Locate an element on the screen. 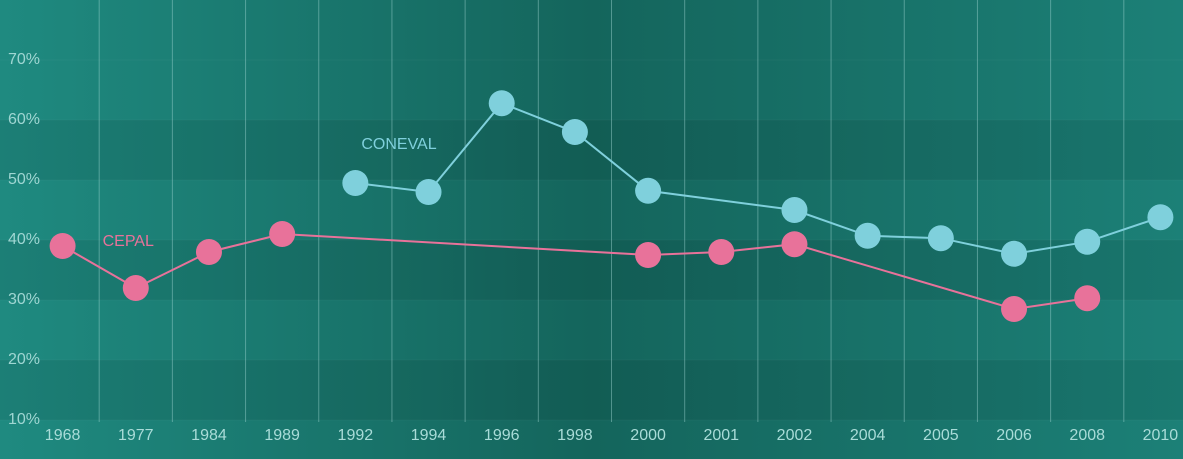 This screenshot has height=459, width=1183. x-tick-label: 2004 is located at coordinates (868, 435).